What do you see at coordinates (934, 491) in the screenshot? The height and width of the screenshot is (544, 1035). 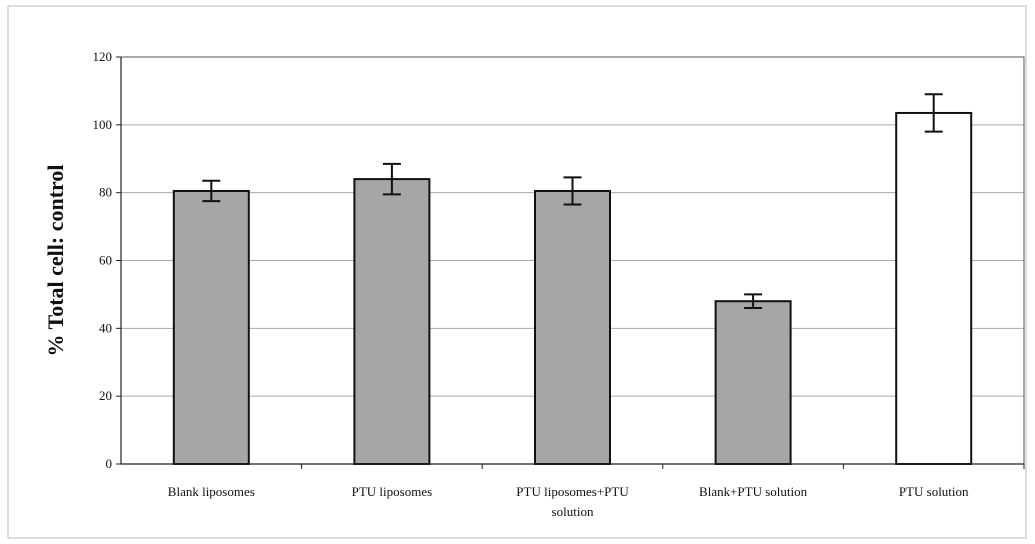 I see `x-category-label: PTU solution` at bounding box center [934, 491].